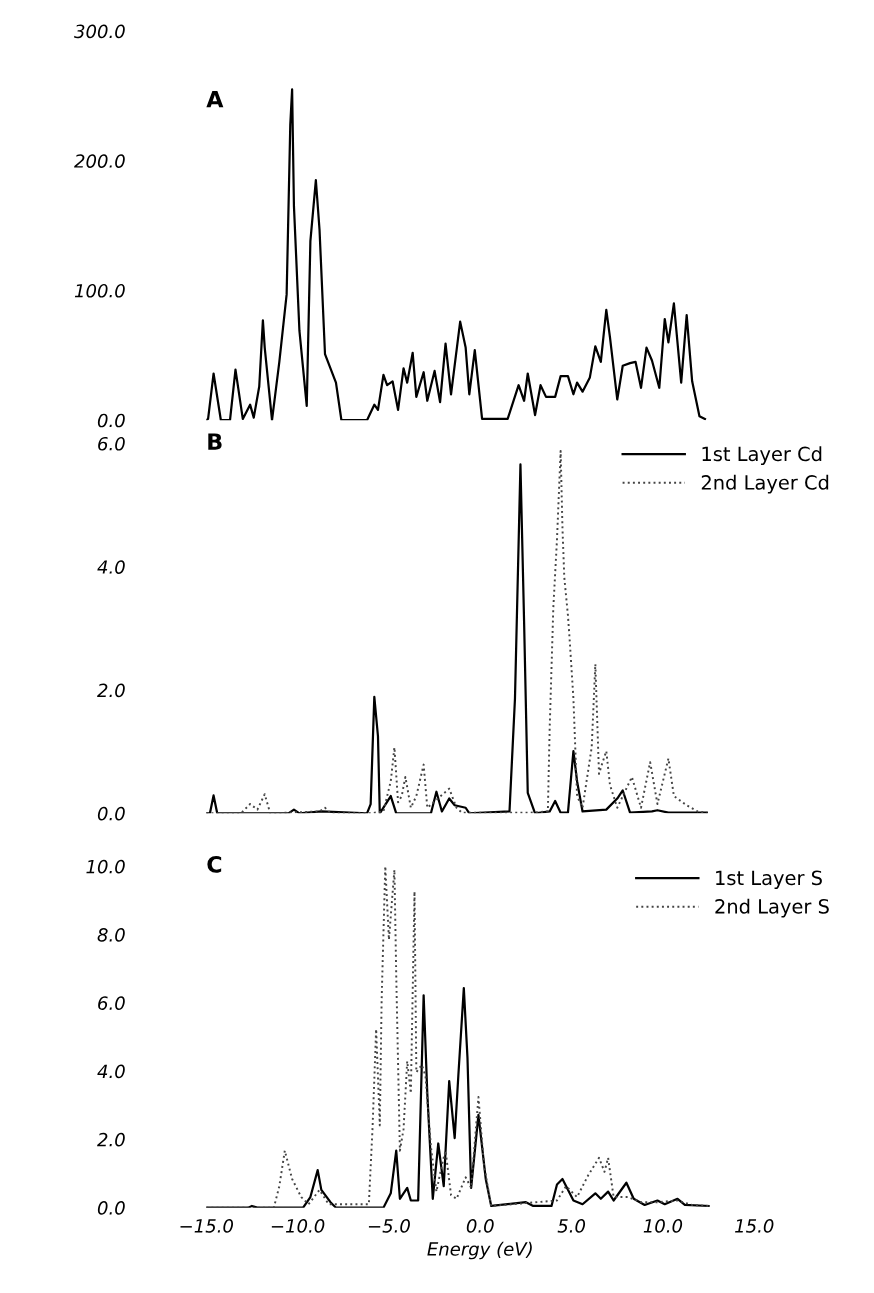 The height and width of the screenshot is (1293, 874). Describe the element at coordinates (111, 935) in the screenshot. I see `y-tick-label: 8.0` at that location.